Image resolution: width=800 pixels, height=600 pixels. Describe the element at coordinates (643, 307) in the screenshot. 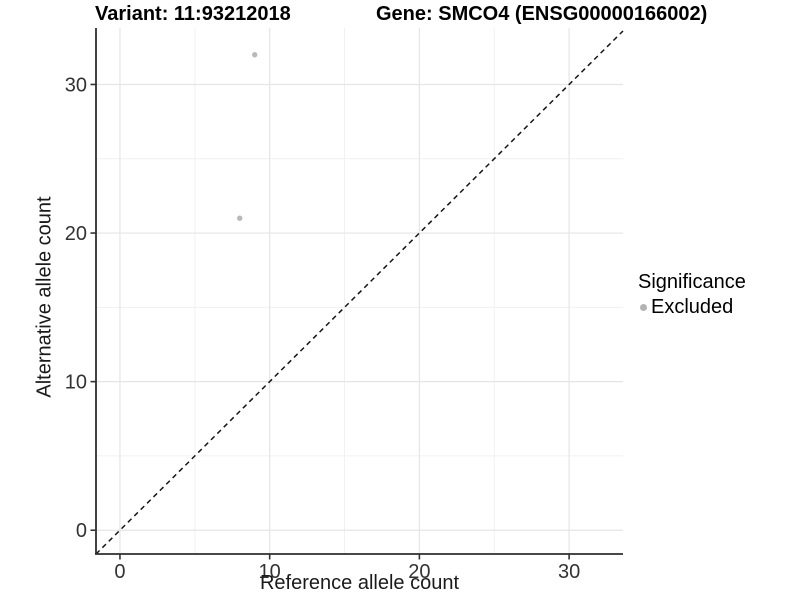

I see `excluded-point-icon` at that location.